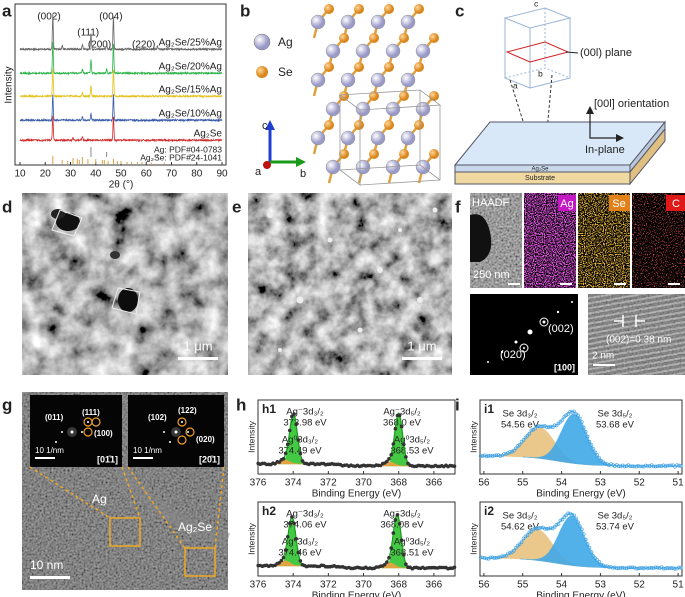  What do you see at coordinates (7, 206) in the screenshot?
I see `panel-label: d` at bounding box center [7, 206].